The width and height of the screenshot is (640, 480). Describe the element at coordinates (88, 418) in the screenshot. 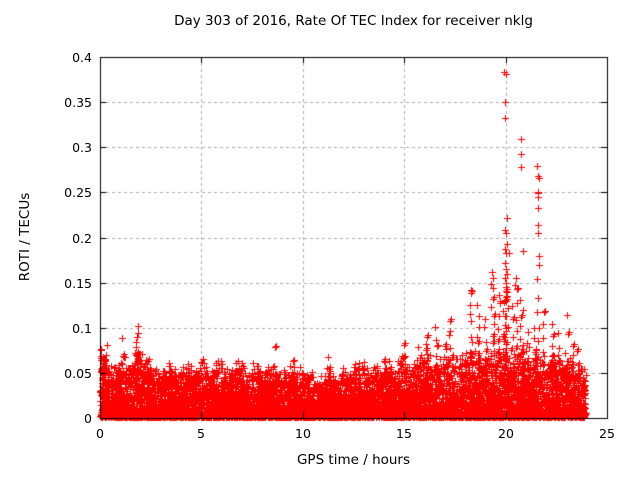

I see `y-tick-label: 0` at that location.